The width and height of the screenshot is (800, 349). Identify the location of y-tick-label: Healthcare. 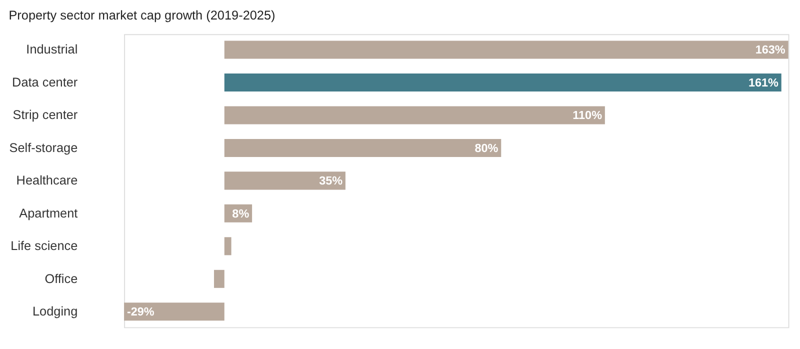
(47, 181).